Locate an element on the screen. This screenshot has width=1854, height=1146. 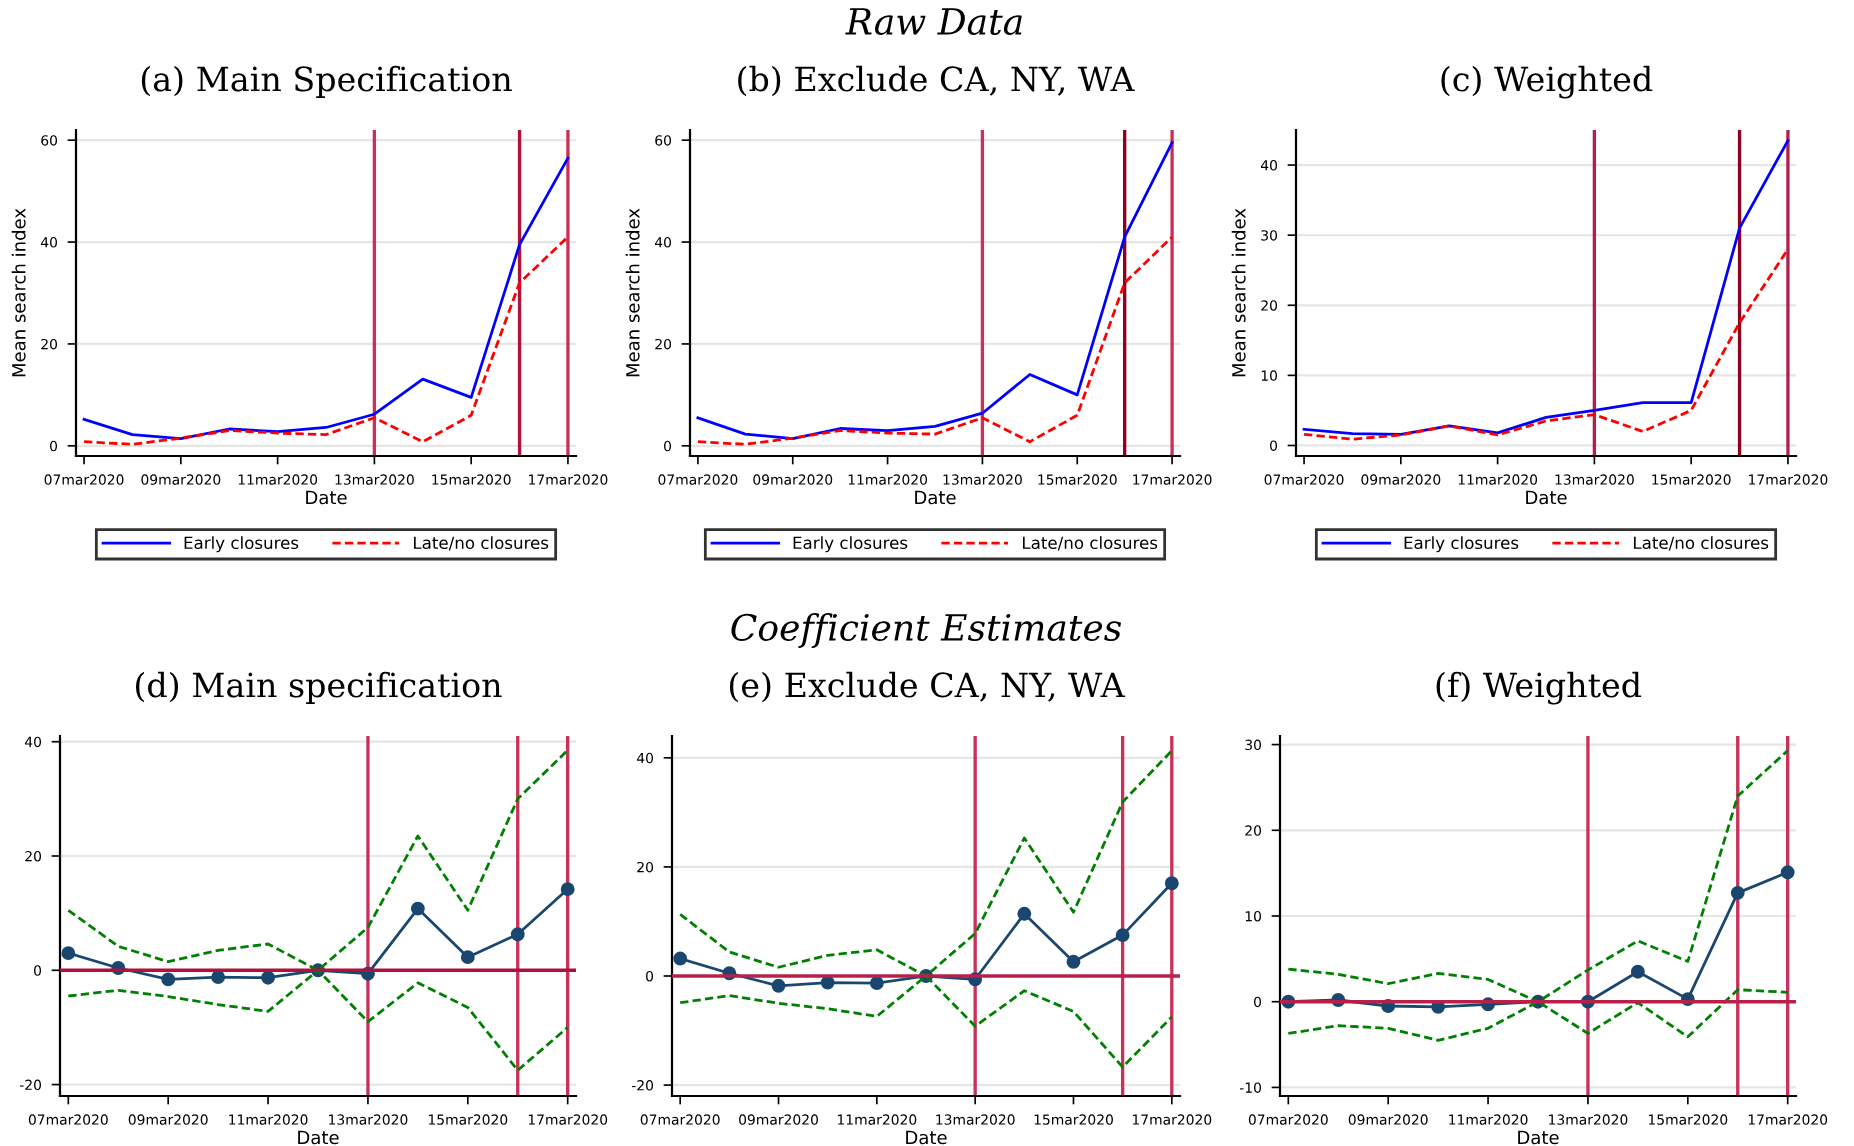
chart-title: (b) Exclude CA, NY, WA is located at coordinates (936, 81).